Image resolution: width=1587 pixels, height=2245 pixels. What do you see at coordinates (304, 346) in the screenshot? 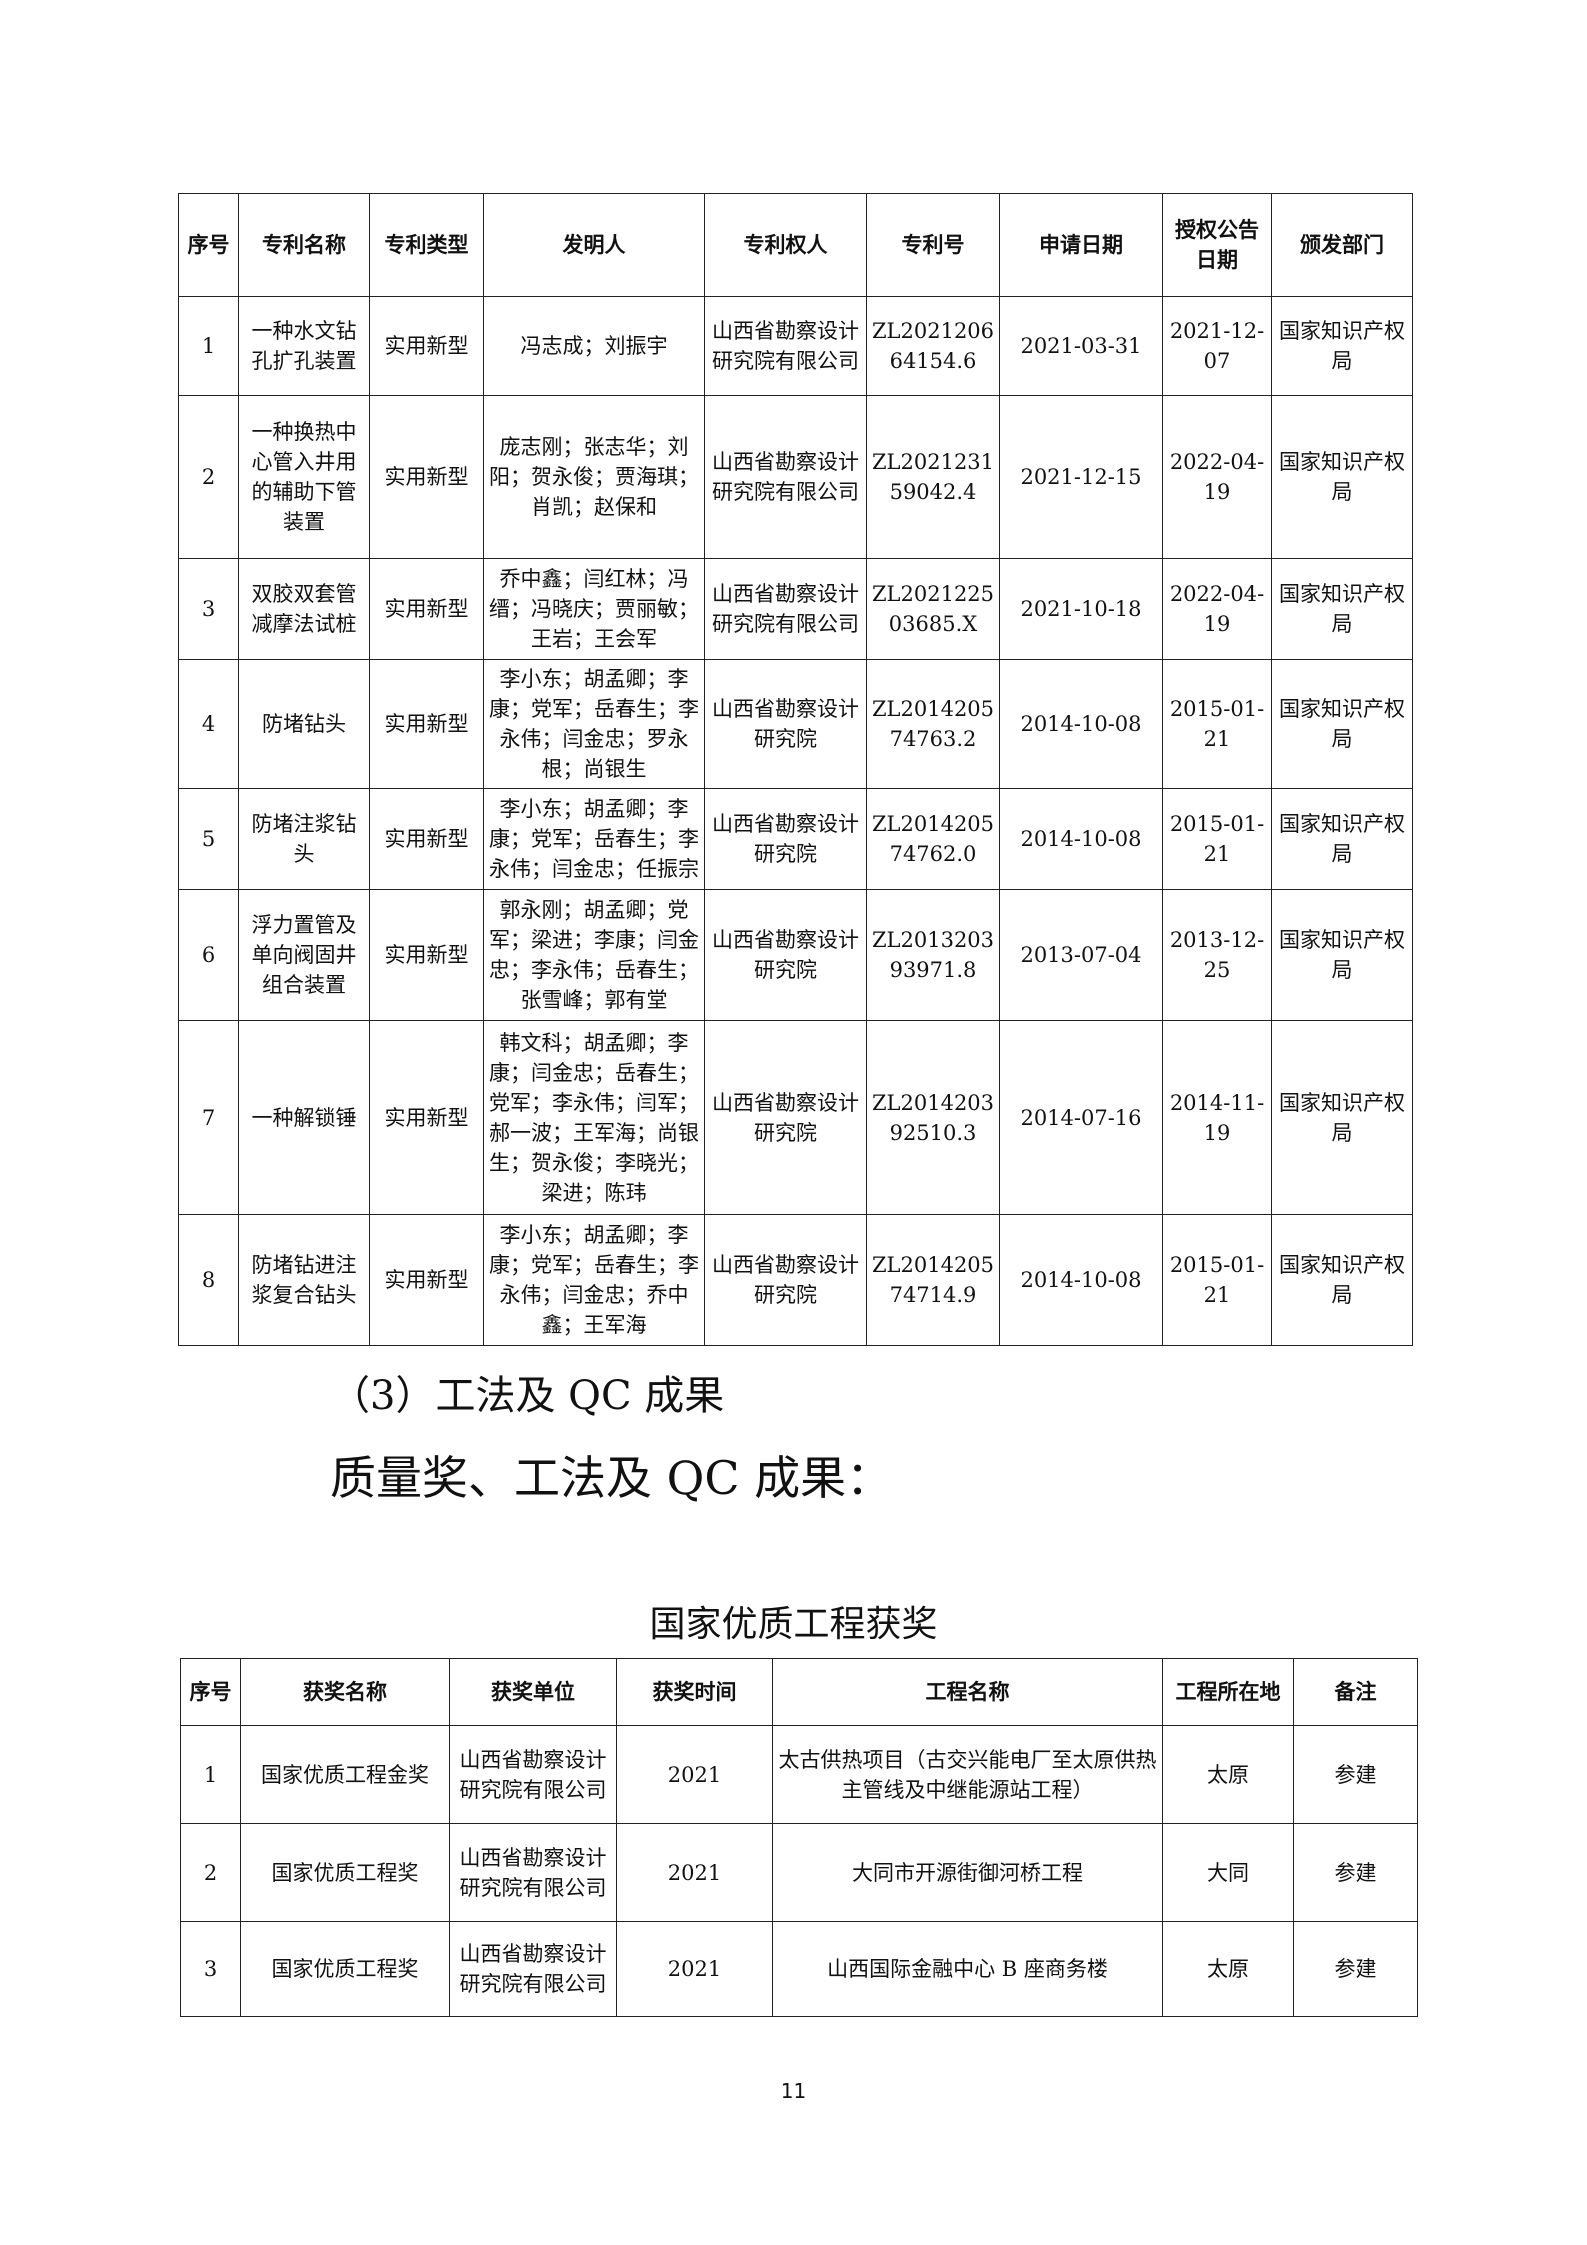
I see `table-cell: 一种水文钻孔扩孔装置` at bounding box center [304, 346].